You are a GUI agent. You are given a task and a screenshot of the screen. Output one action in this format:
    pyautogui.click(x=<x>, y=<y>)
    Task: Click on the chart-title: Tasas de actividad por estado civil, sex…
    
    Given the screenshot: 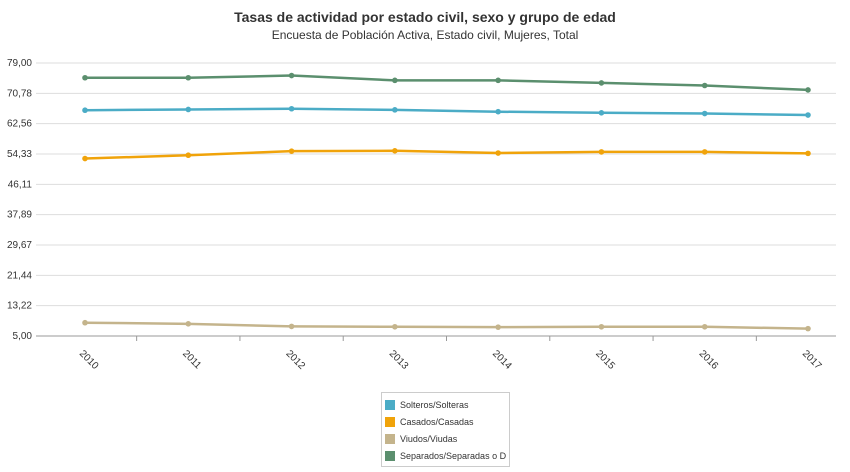 What is the action you would take?
    pyautogui.click(x=425, y=17)
    